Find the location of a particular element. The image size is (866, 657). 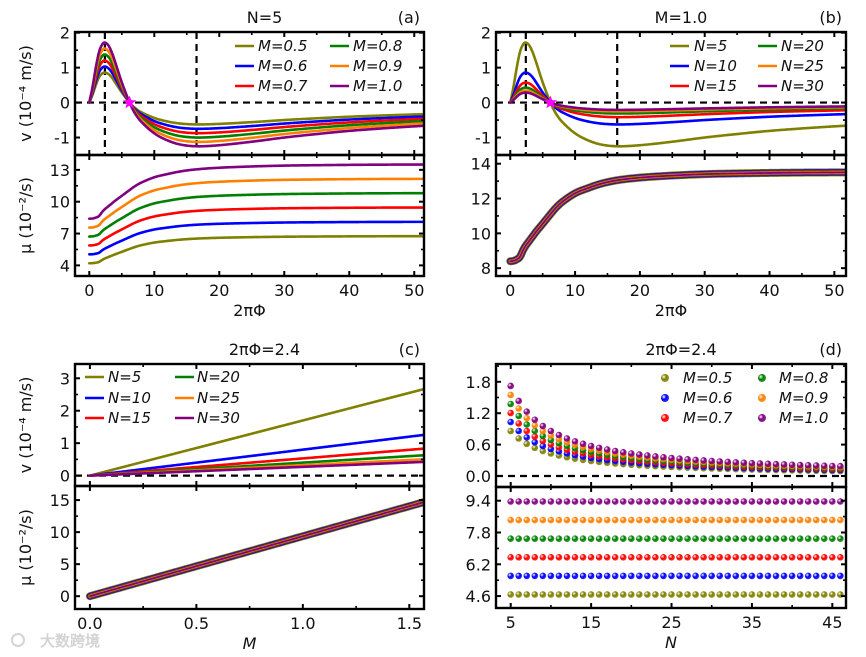

plot-area is located at coordinates (249, 432).